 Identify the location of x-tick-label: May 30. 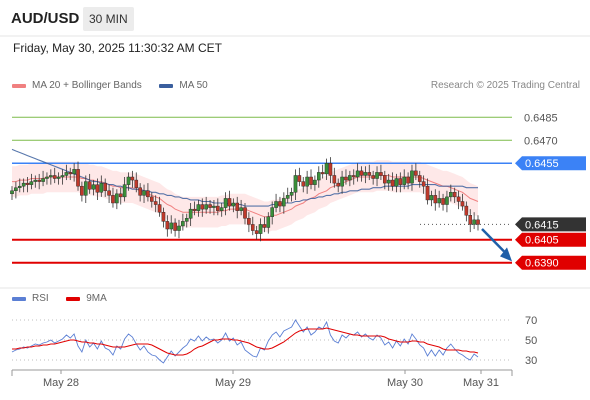
(405, 383).